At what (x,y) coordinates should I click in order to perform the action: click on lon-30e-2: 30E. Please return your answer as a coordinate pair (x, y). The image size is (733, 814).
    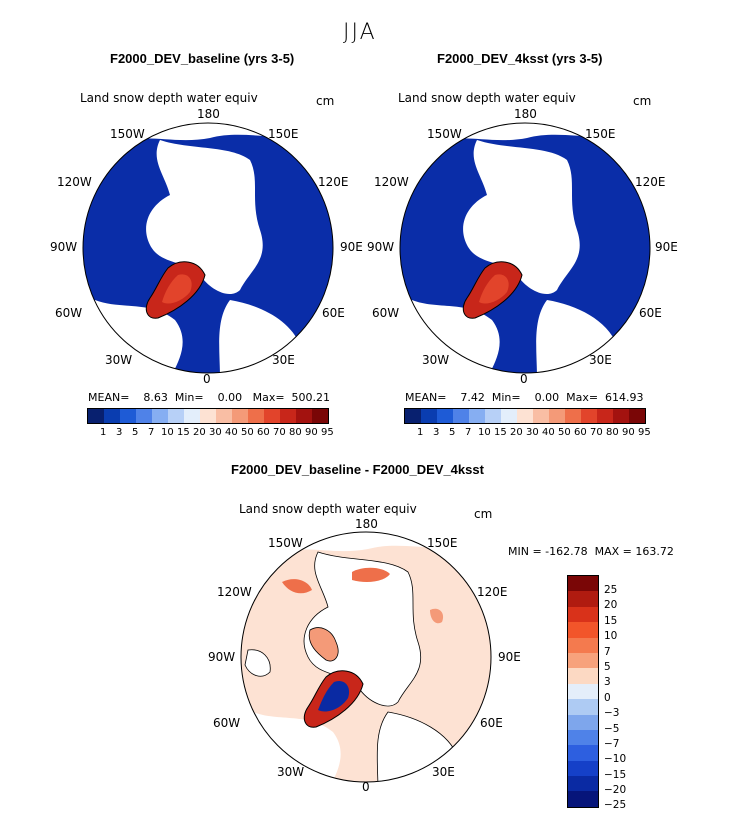
    Looking at the image, I should click on (600, 360).